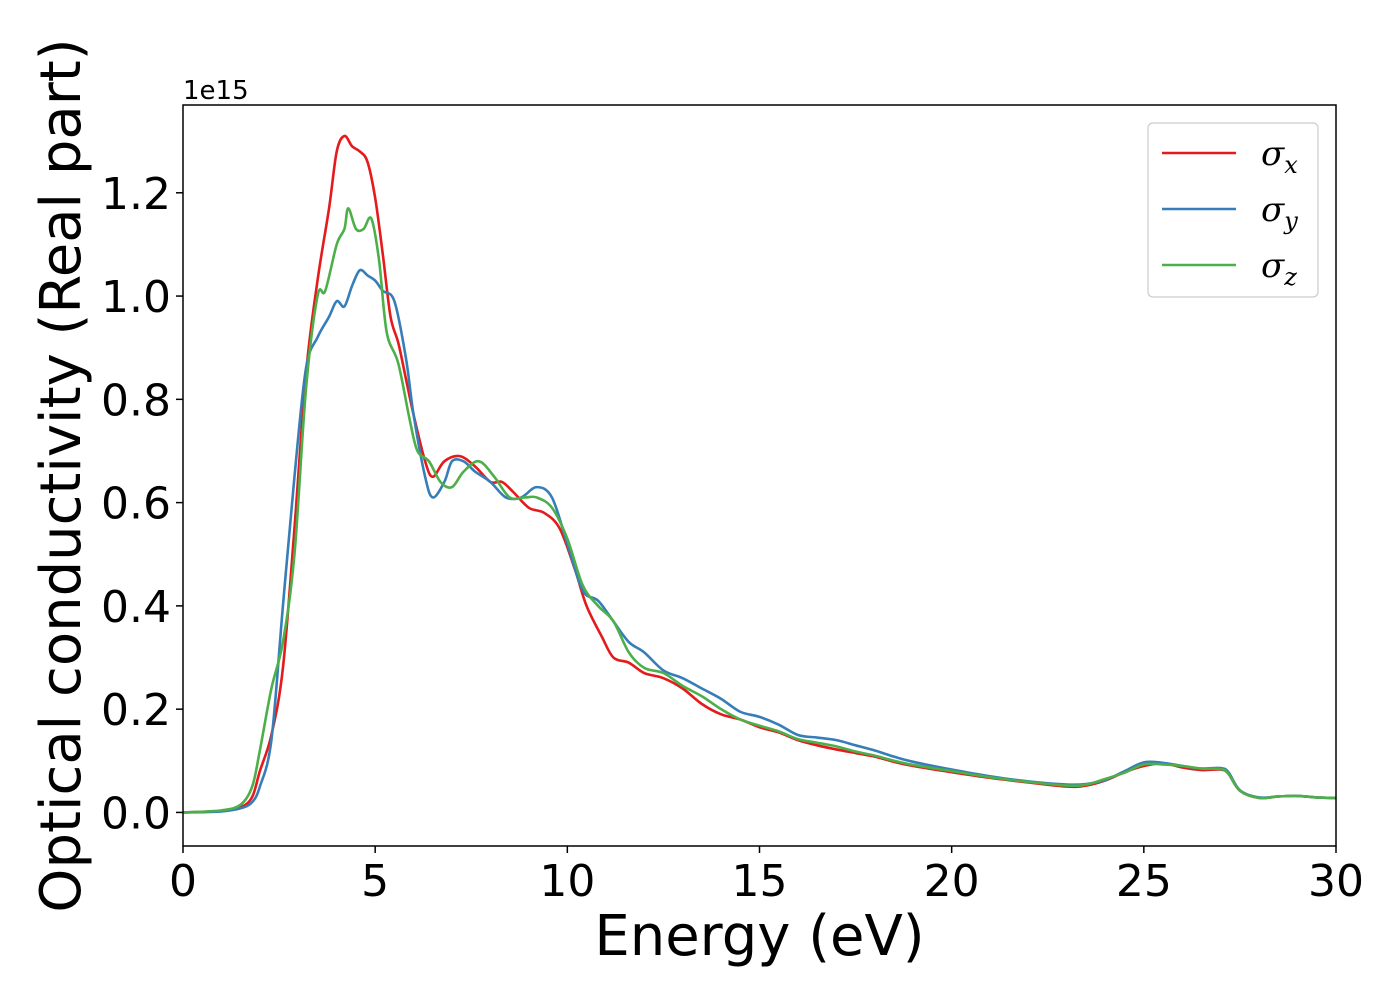 Image resolution: width=1400 pixels, height=1000 pixels. What do you see at coordinates (136, 813) in the screenshot?
I see `y-tick-label: 0.0` at bounding box center [136, 813].